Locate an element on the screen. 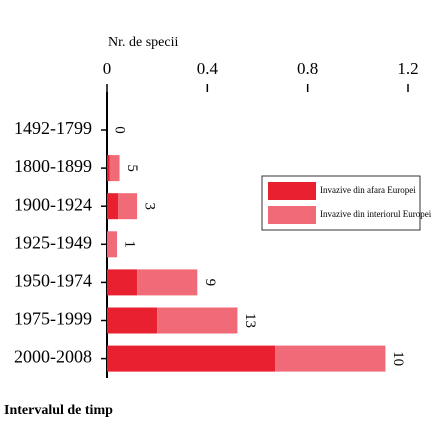 The height and width of the screenshot is (430, 444). bar-label: 5 is located at coordinates (132, 168).